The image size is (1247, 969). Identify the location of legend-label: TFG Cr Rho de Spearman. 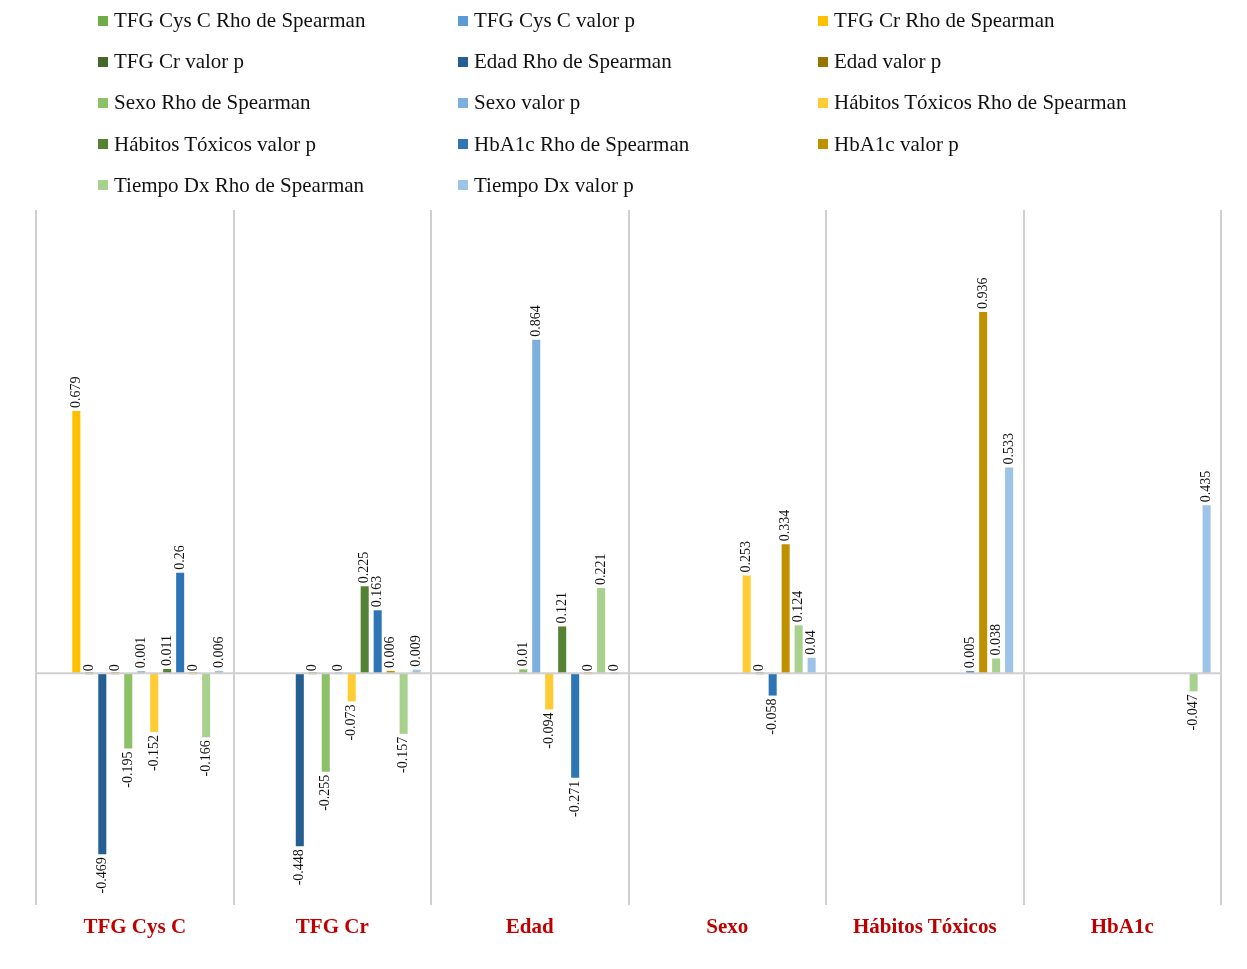
(944, 21).